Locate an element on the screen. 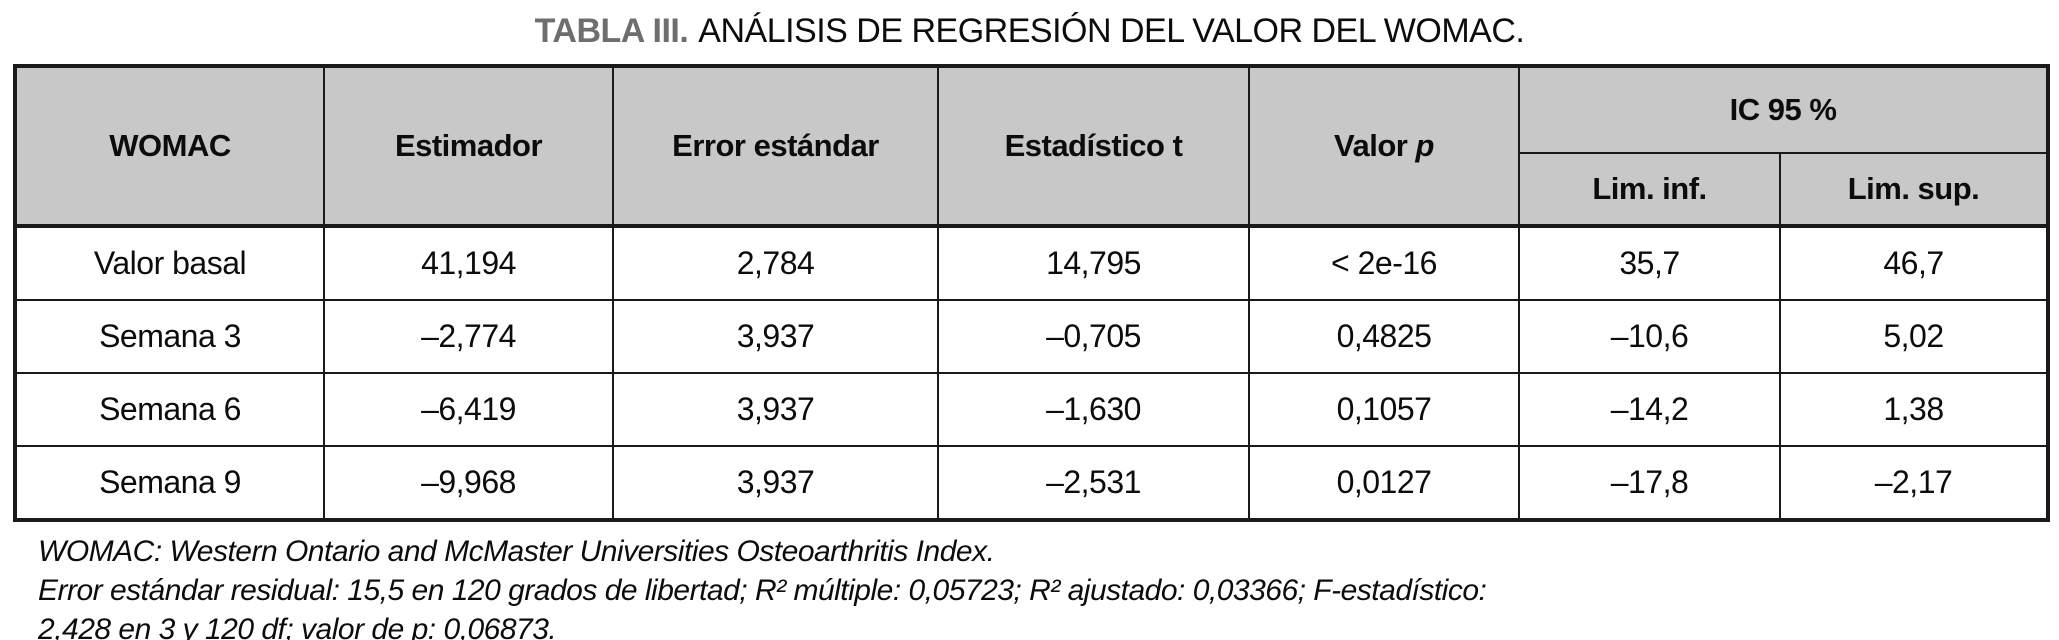 The width and height of the screenshot is (2059, 640). cell-estadistico-t: –1,630 is located at coordinates (1093, 409).